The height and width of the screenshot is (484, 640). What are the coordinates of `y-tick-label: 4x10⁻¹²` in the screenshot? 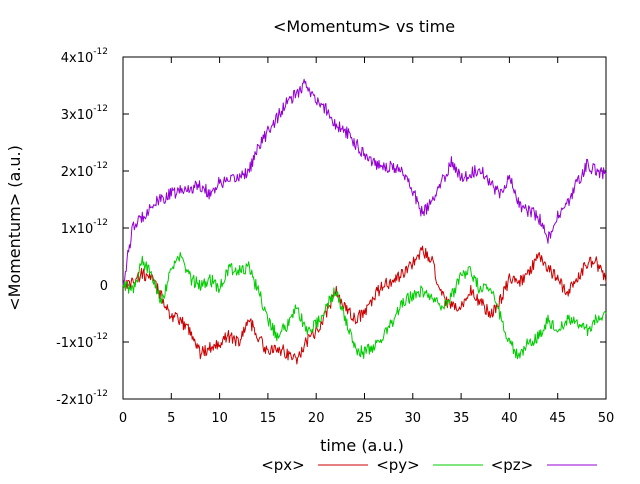 It's located at (84, 56).